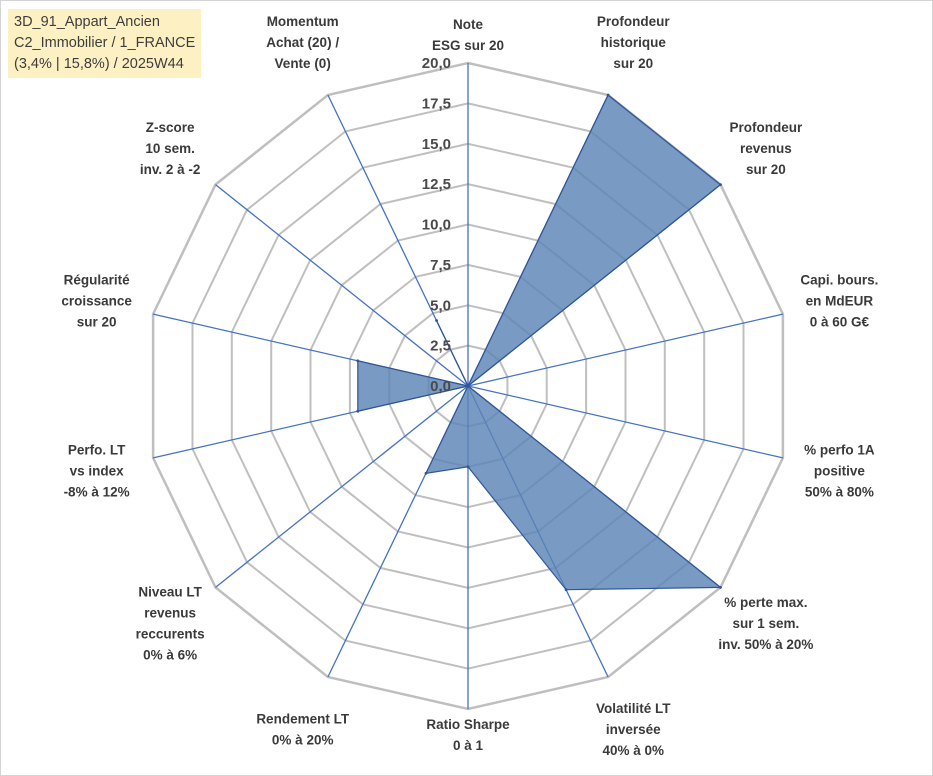 Image resolution: width=933 pixels, height=776 pixels. I want to click on category-label-line: inv. 2 à -2, so click(170, 169).